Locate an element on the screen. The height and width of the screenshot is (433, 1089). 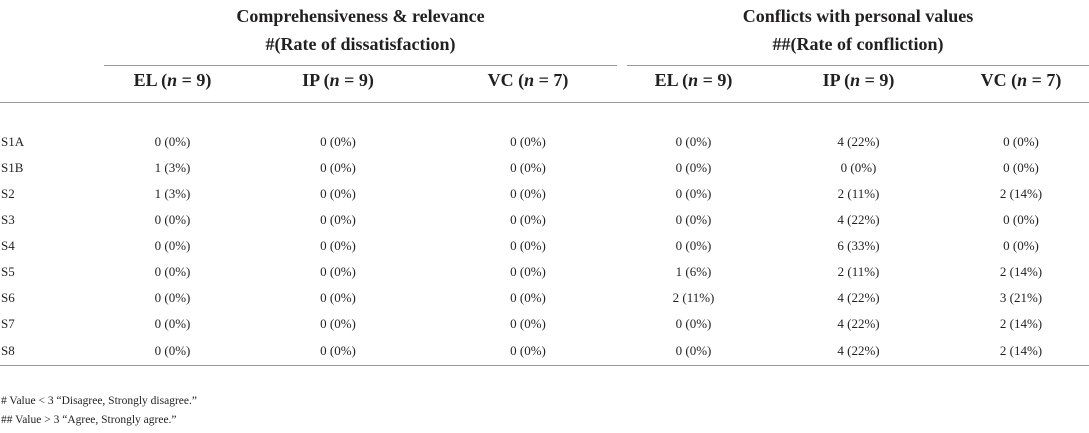
row-label: S5 is located at coordinates (8, 271).